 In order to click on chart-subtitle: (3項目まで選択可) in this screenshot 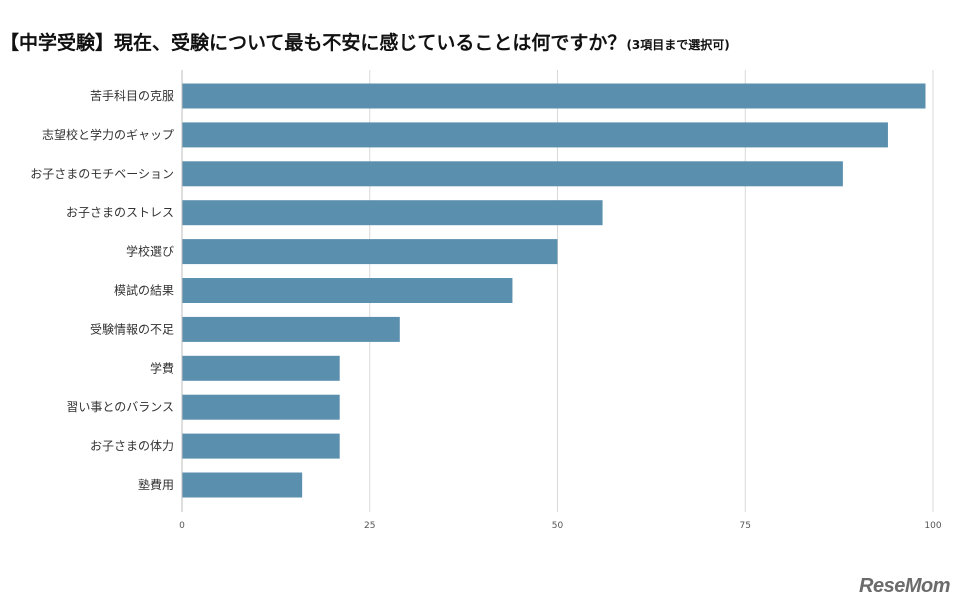, I will do `click(678, 45)`.